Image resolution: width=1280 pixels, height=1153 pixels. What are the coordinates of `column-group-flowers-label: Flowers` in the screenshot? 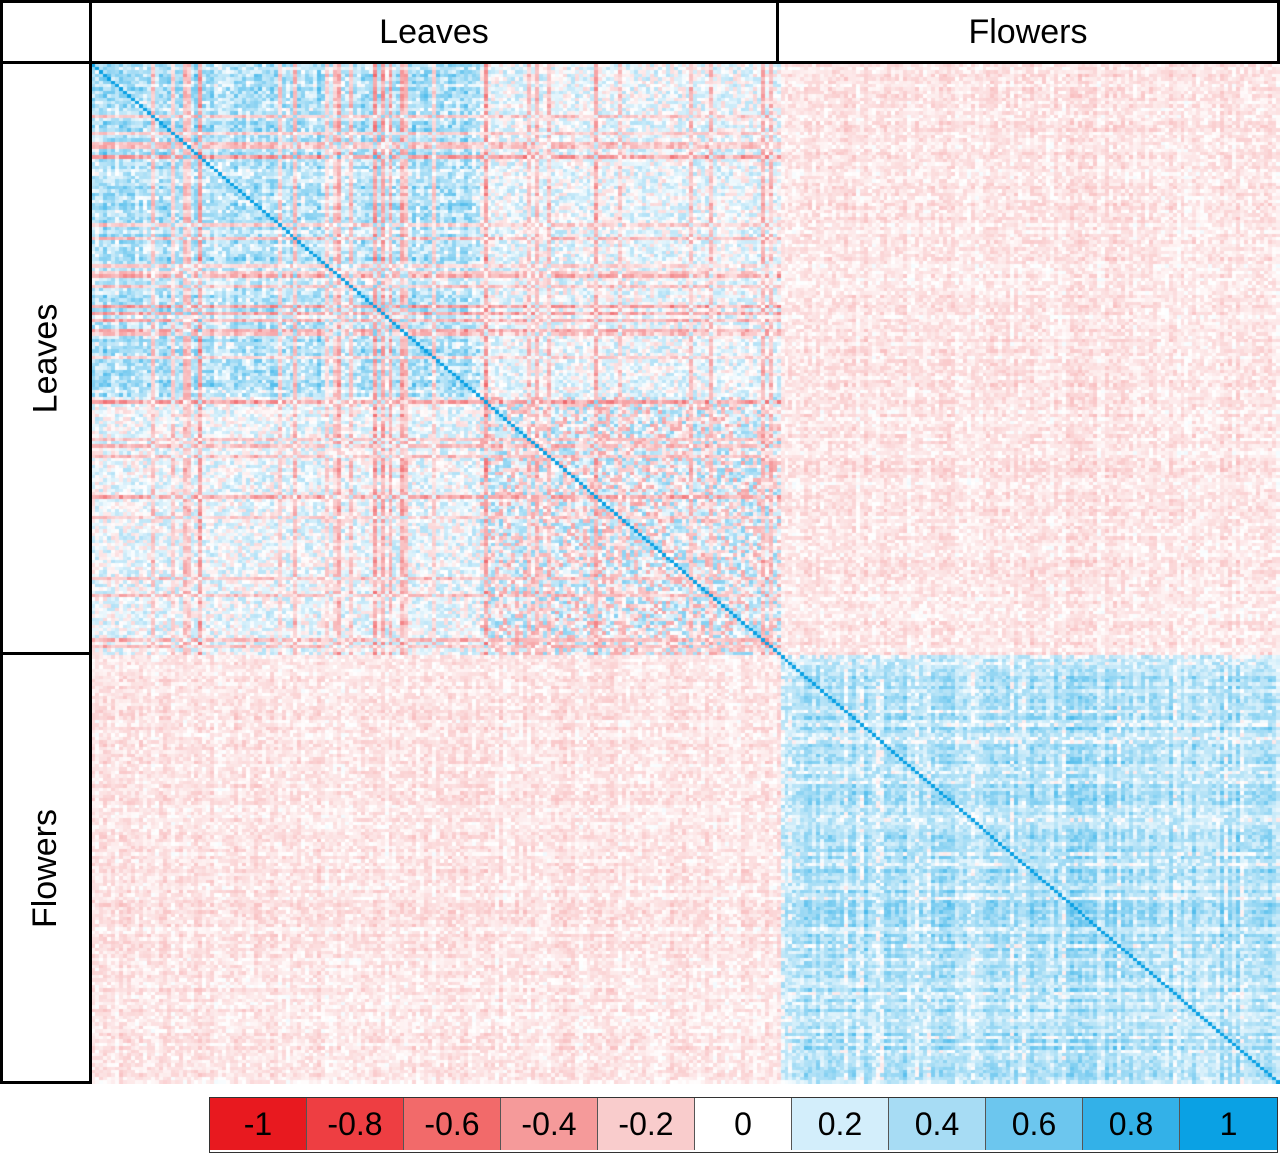 It's located at (1028, 31).